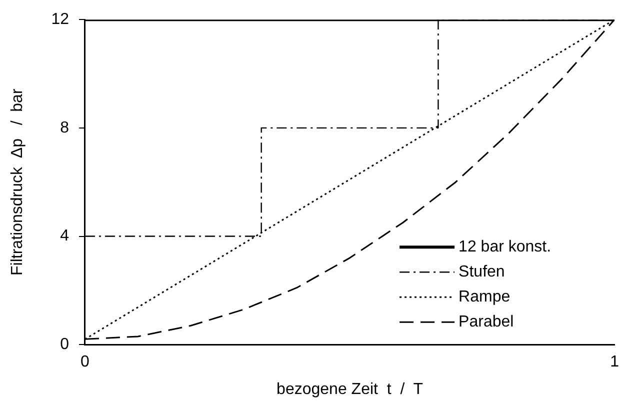  What do you see at coordinates (505, 247) in the screenshot?
I see `legend-label: 12 bar konst.` at bounding box center [505, 247].